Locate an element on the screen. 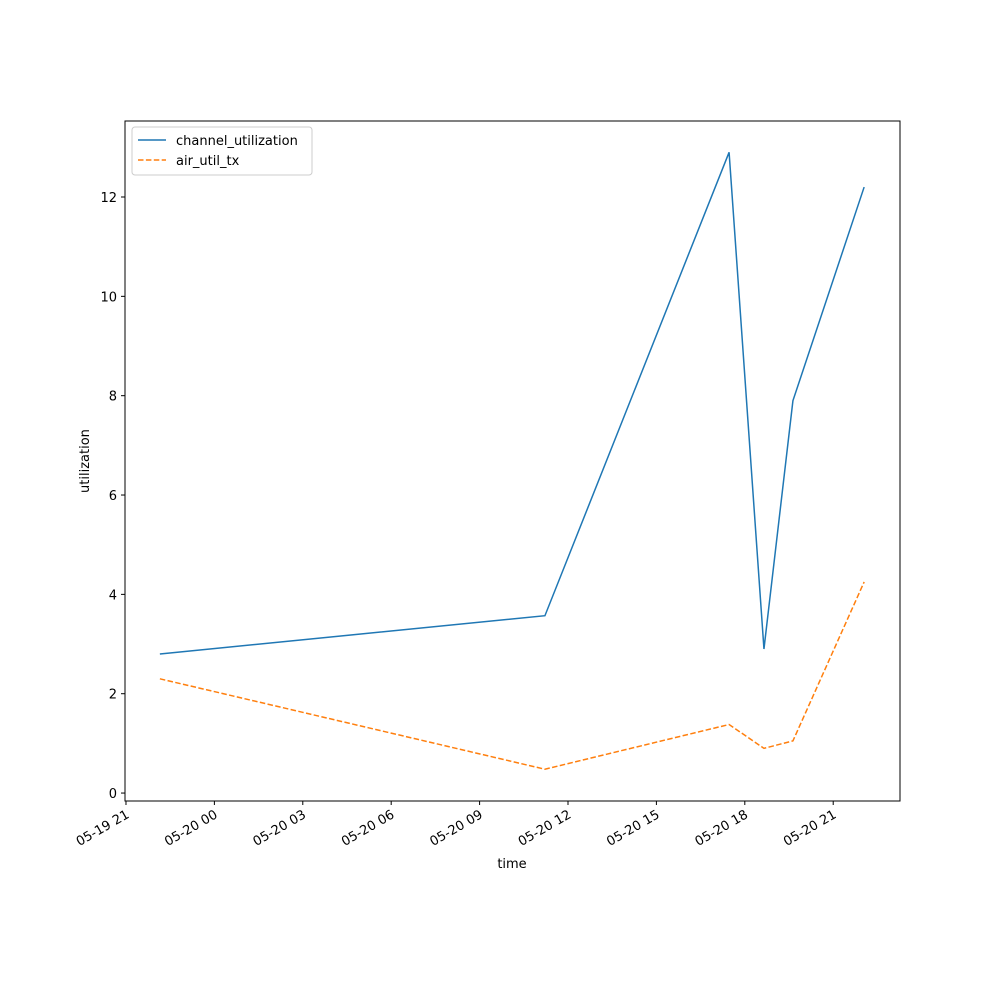 The width and height of the screenshot is (1000, 1004). y-tick-label: 8 is located at coordinates (113, 397).